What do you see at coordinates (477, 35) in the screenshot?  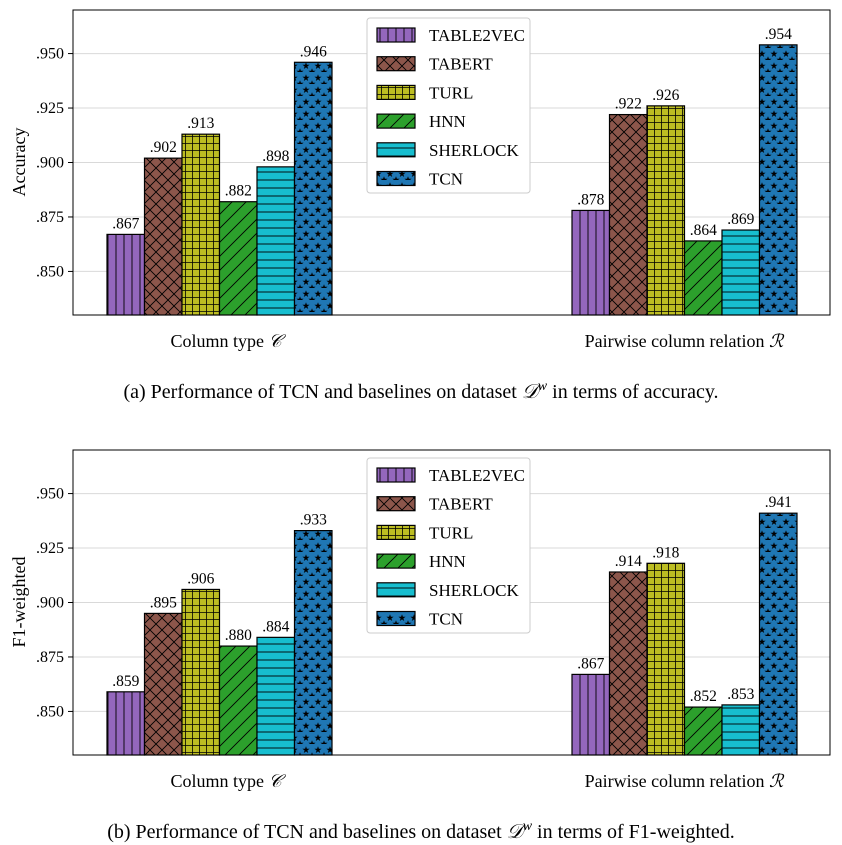 I see `legend-label: TABLE2VEC` at bounding box center [477, 35].